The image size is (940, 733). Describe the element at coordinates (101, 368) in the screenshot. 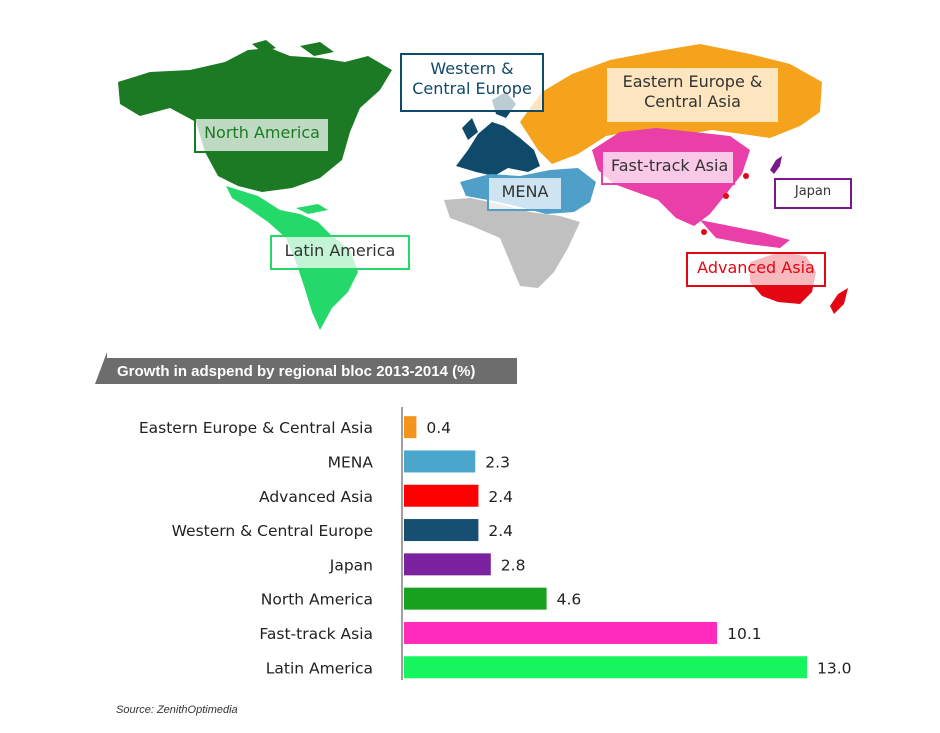

I see `chart-title-decoration` at that location.